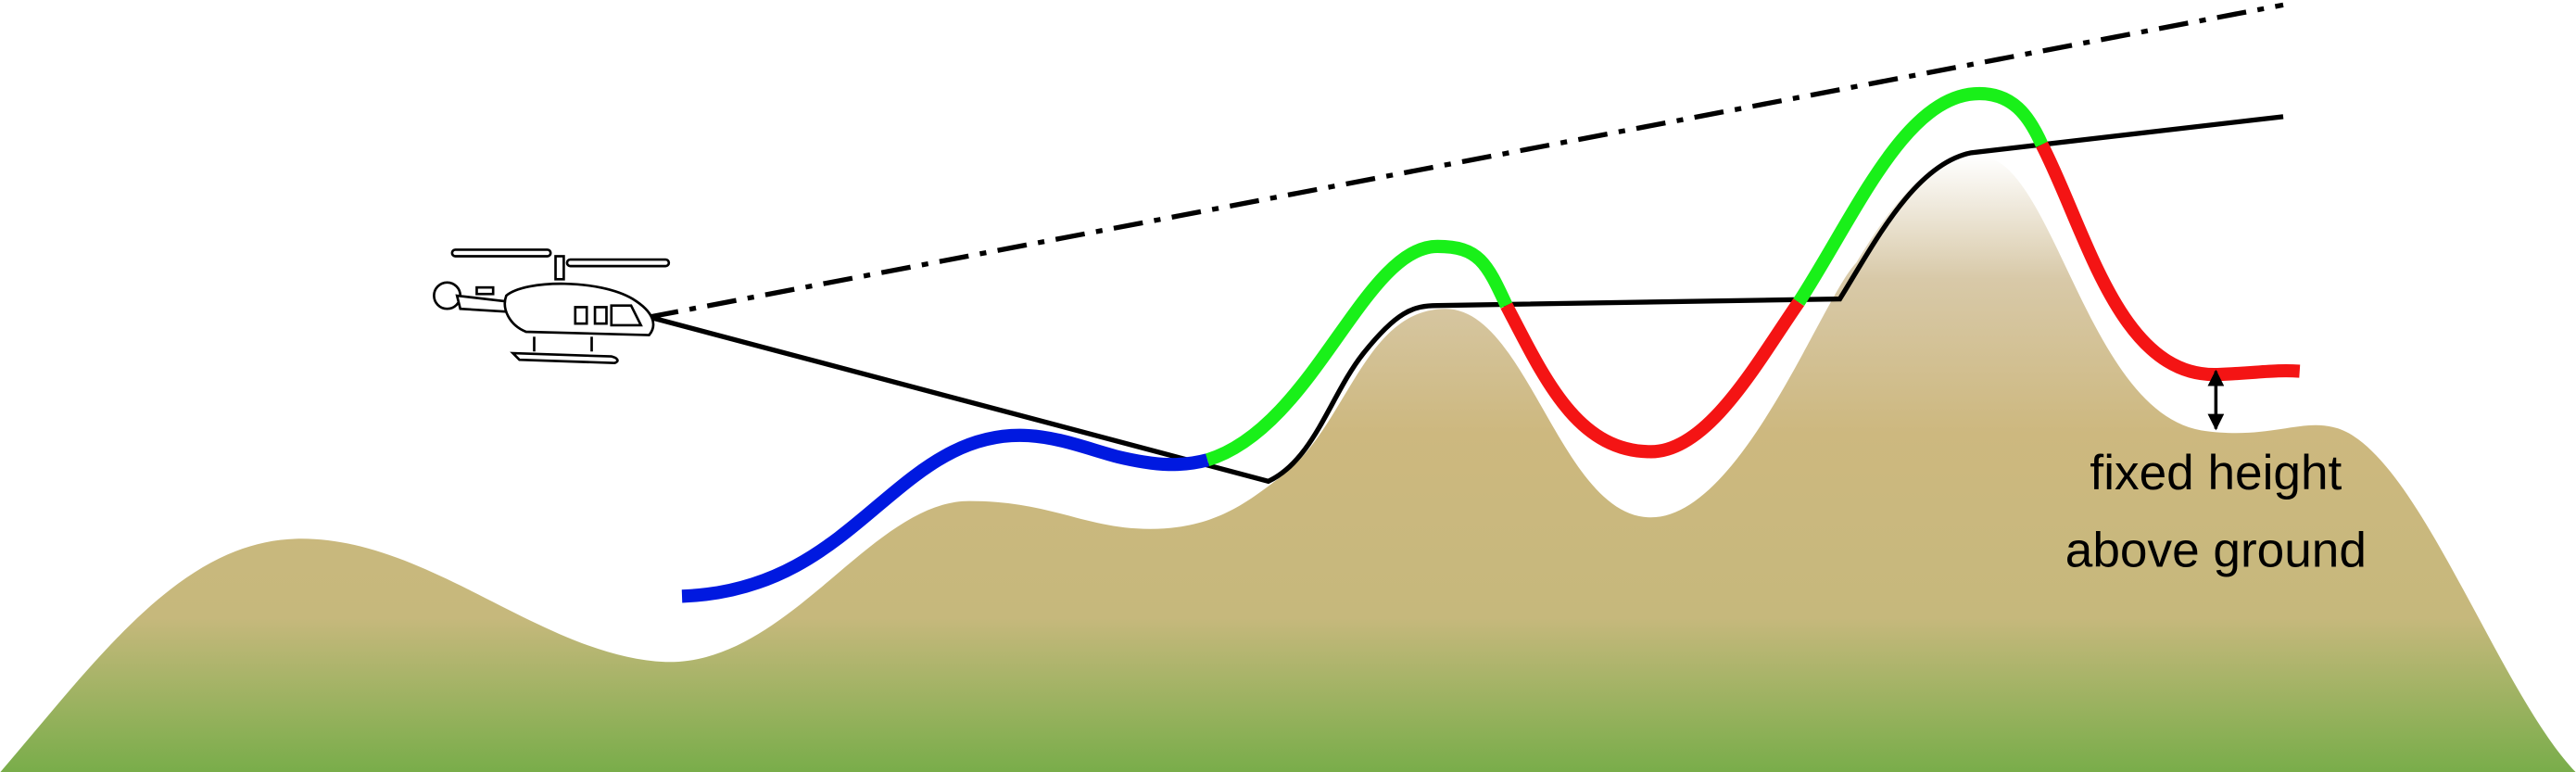 This screenshot has height=772, width=2576. Describe the element at coordinates (2216, 473) in the screenshot. I see `annotation-text: fixed height` at that location.